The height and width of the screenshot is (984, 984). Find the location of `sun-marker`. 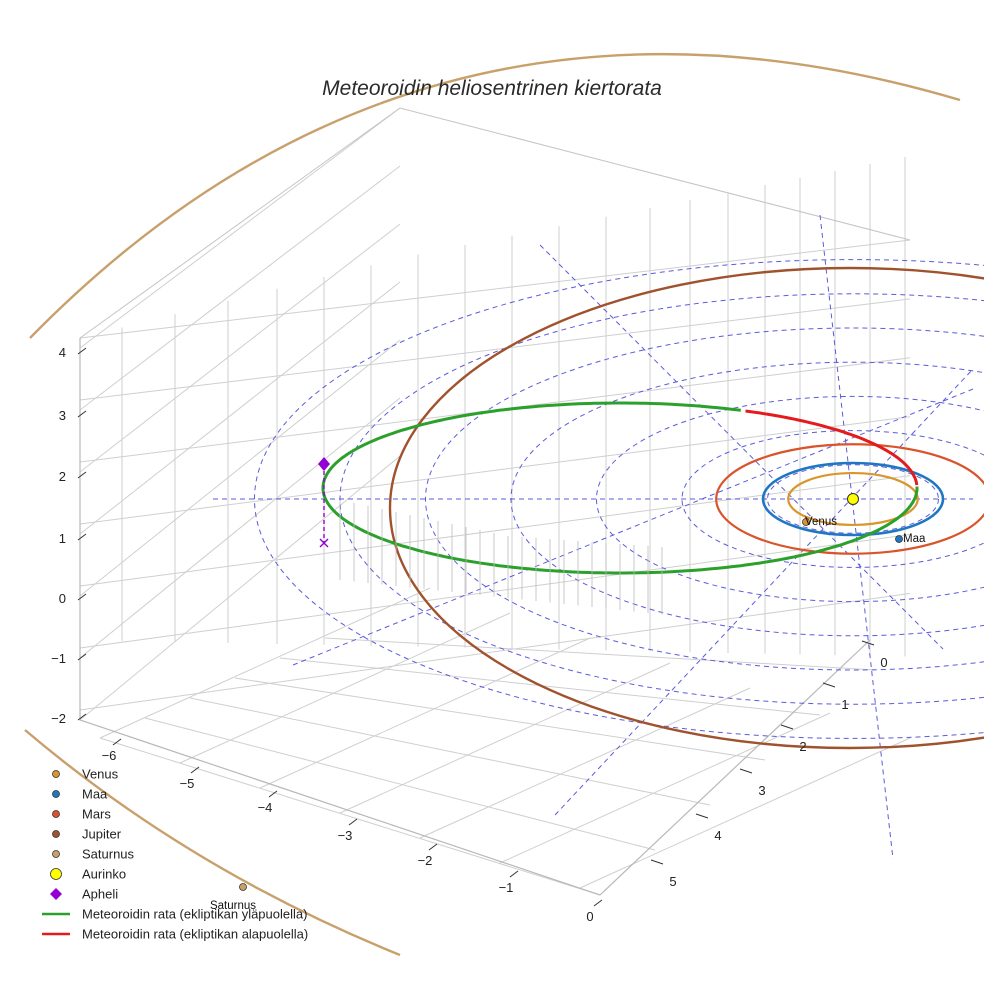

sun-marker is located at coordinates (853, 499).